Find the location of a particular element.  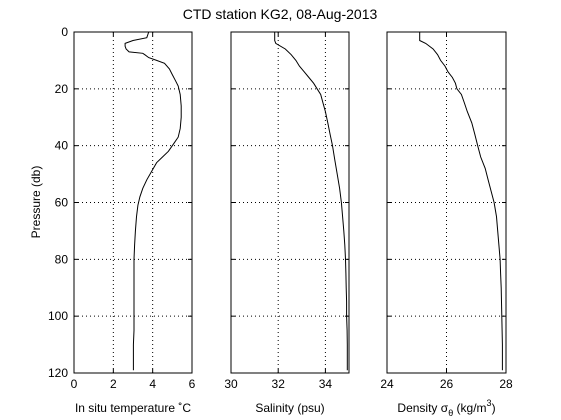

x-axis-label: Salinity (psu) is located at coordinates (289, 408).